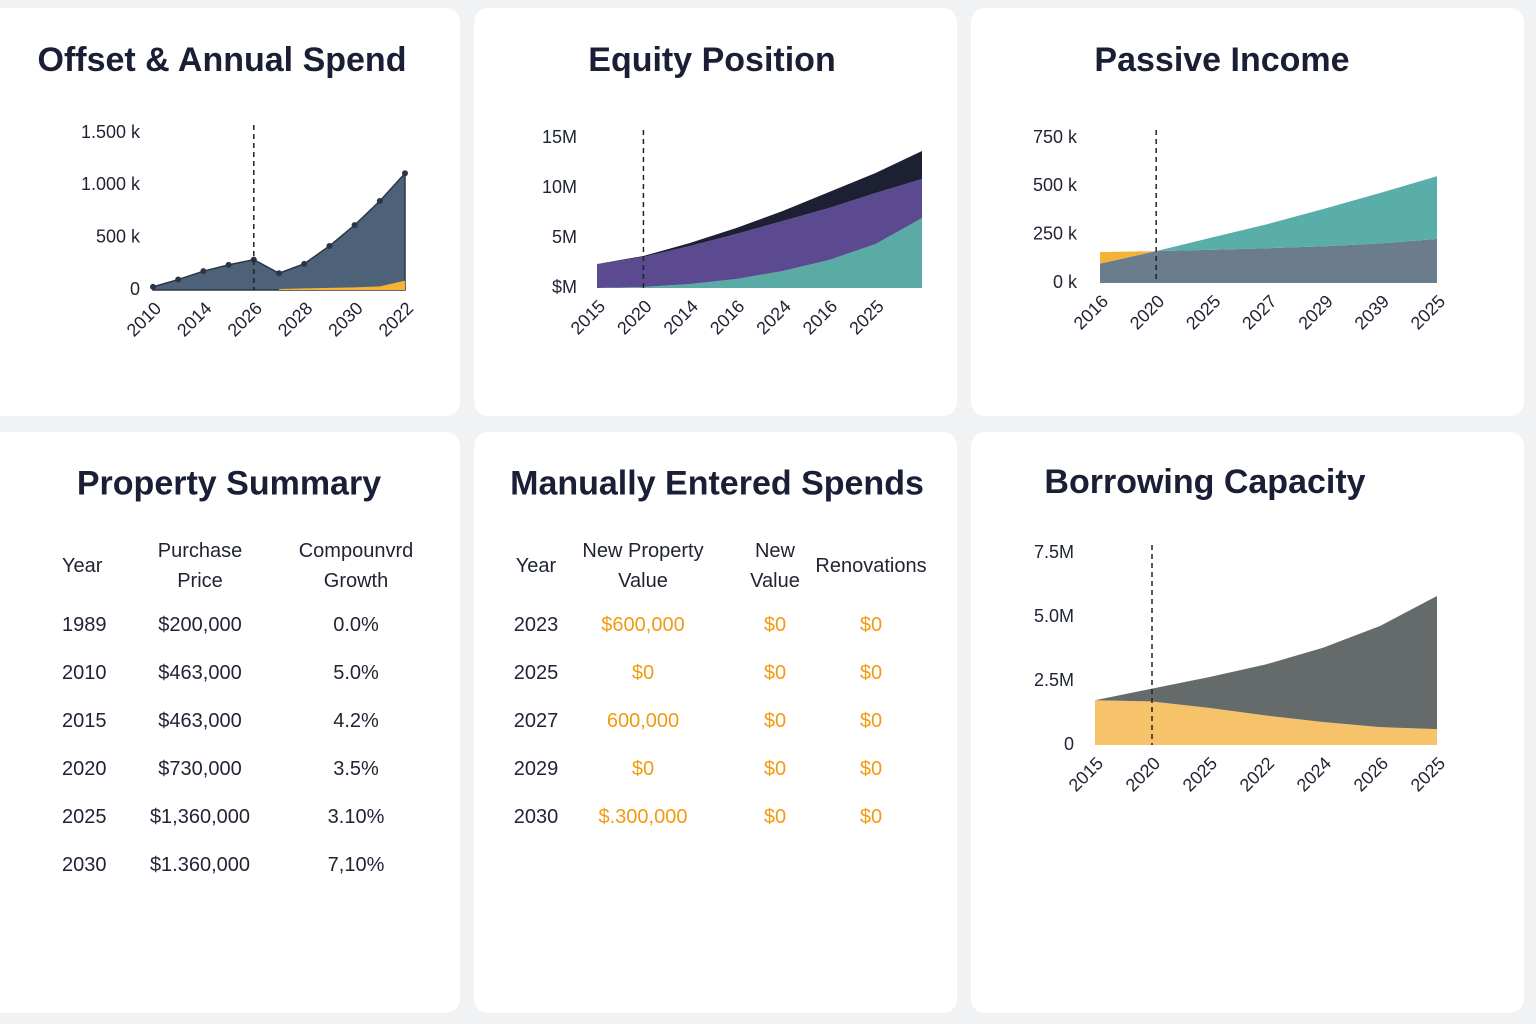 This screenshot has height=1024, width=1536. What do you see at coordinates (200, 625) in the screenshot?
I see `table-cell: $200,000` at bounding box center [200, 625].